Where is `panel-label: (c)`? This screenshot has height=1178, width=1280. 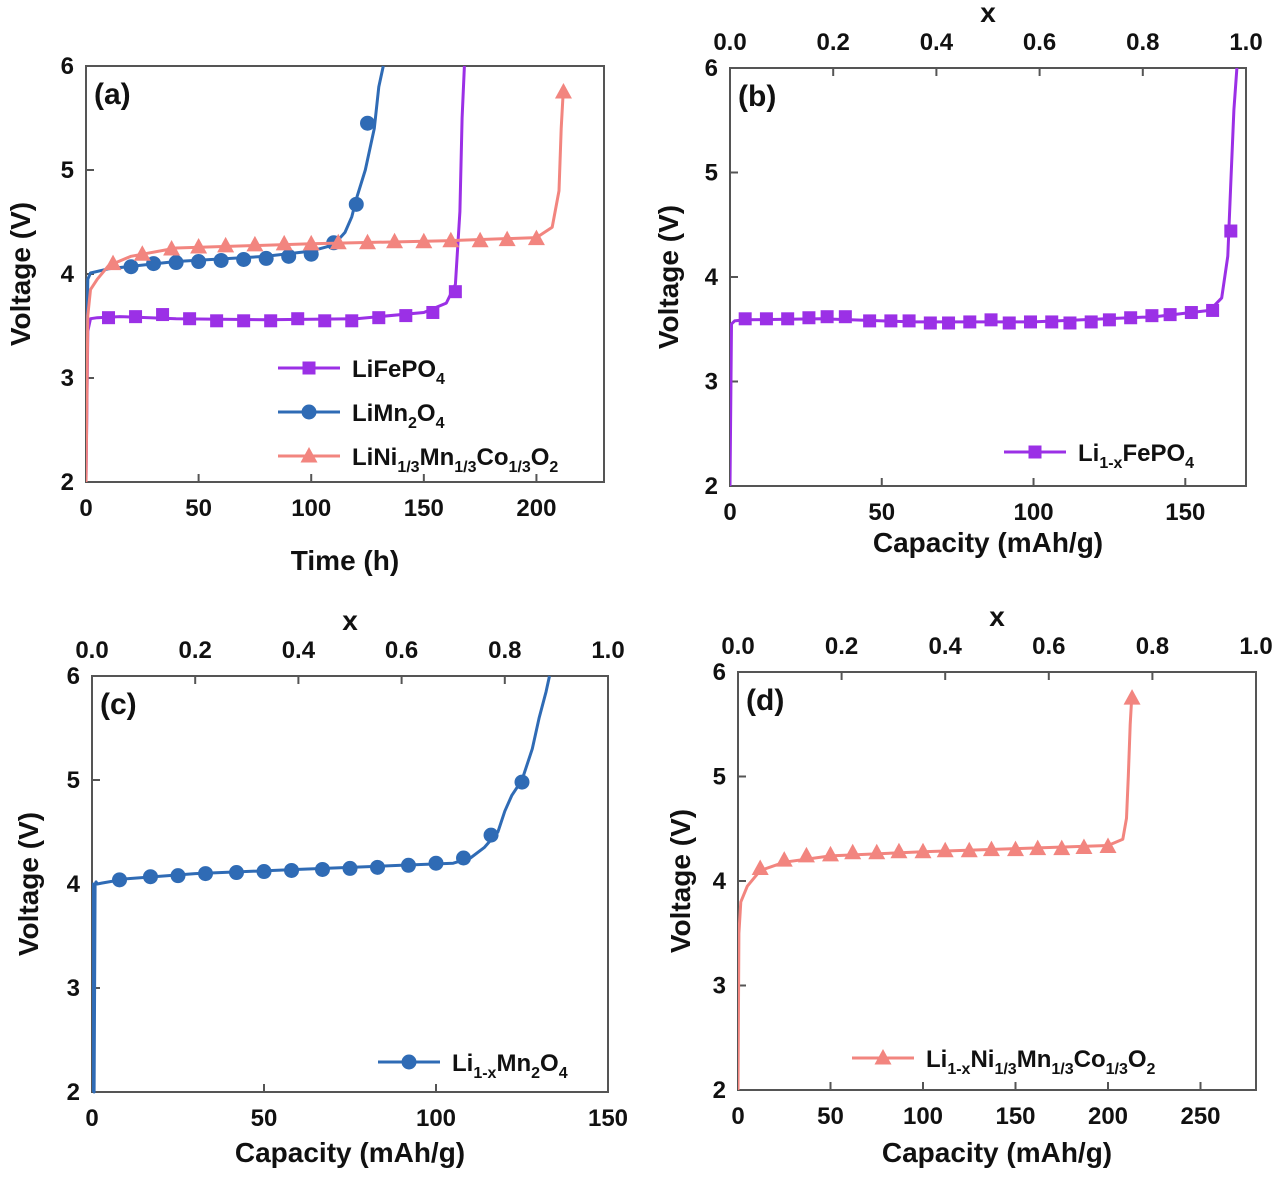 panel-label: (c) is located at coordinates (118, 704).